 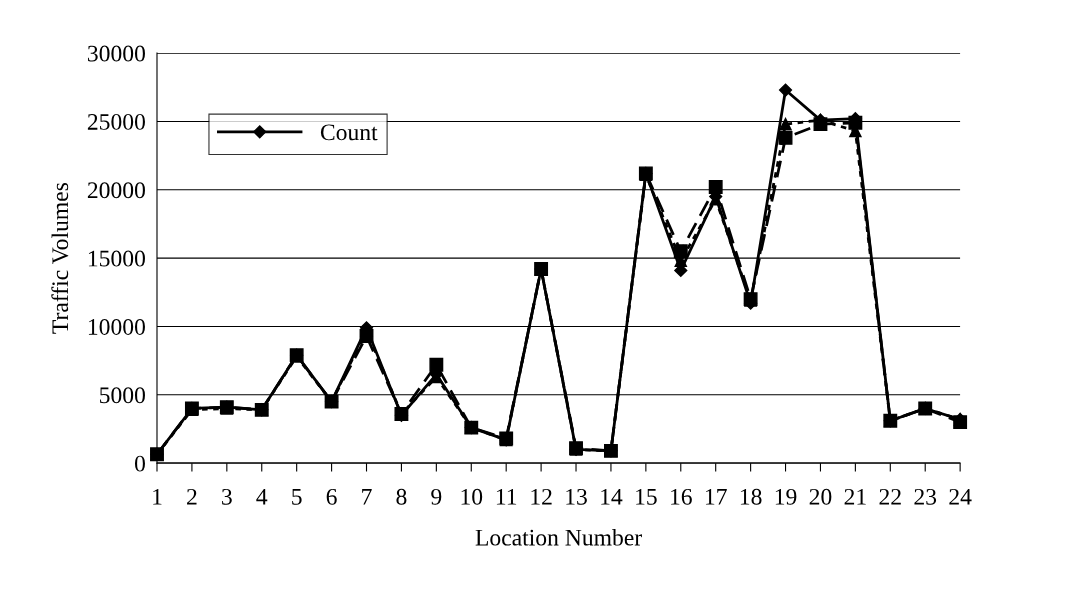 What do you see at coordinates (681, 496) in the screenshot?
I see `x-tick-label: 16` at bounding box center [681, 496].